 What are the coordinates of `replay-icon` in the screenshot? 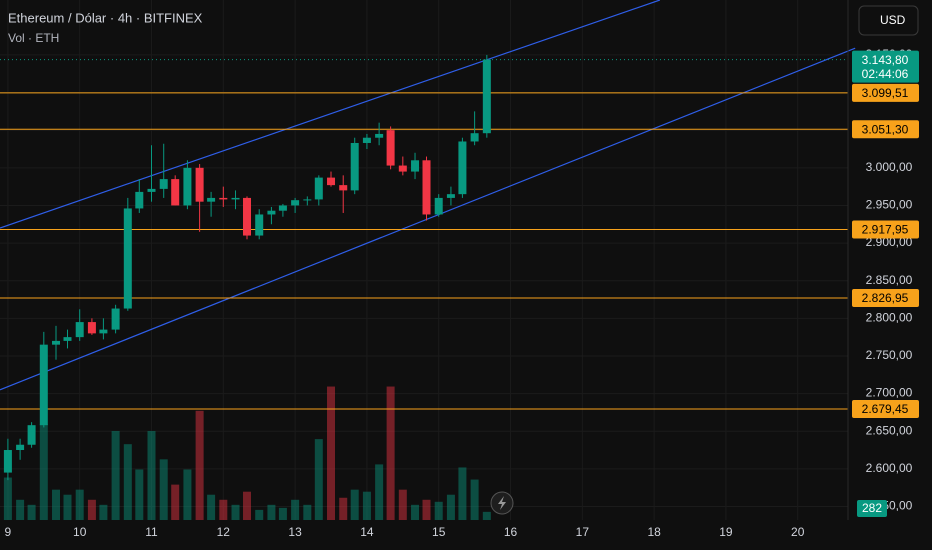 It's located at (502, 503).